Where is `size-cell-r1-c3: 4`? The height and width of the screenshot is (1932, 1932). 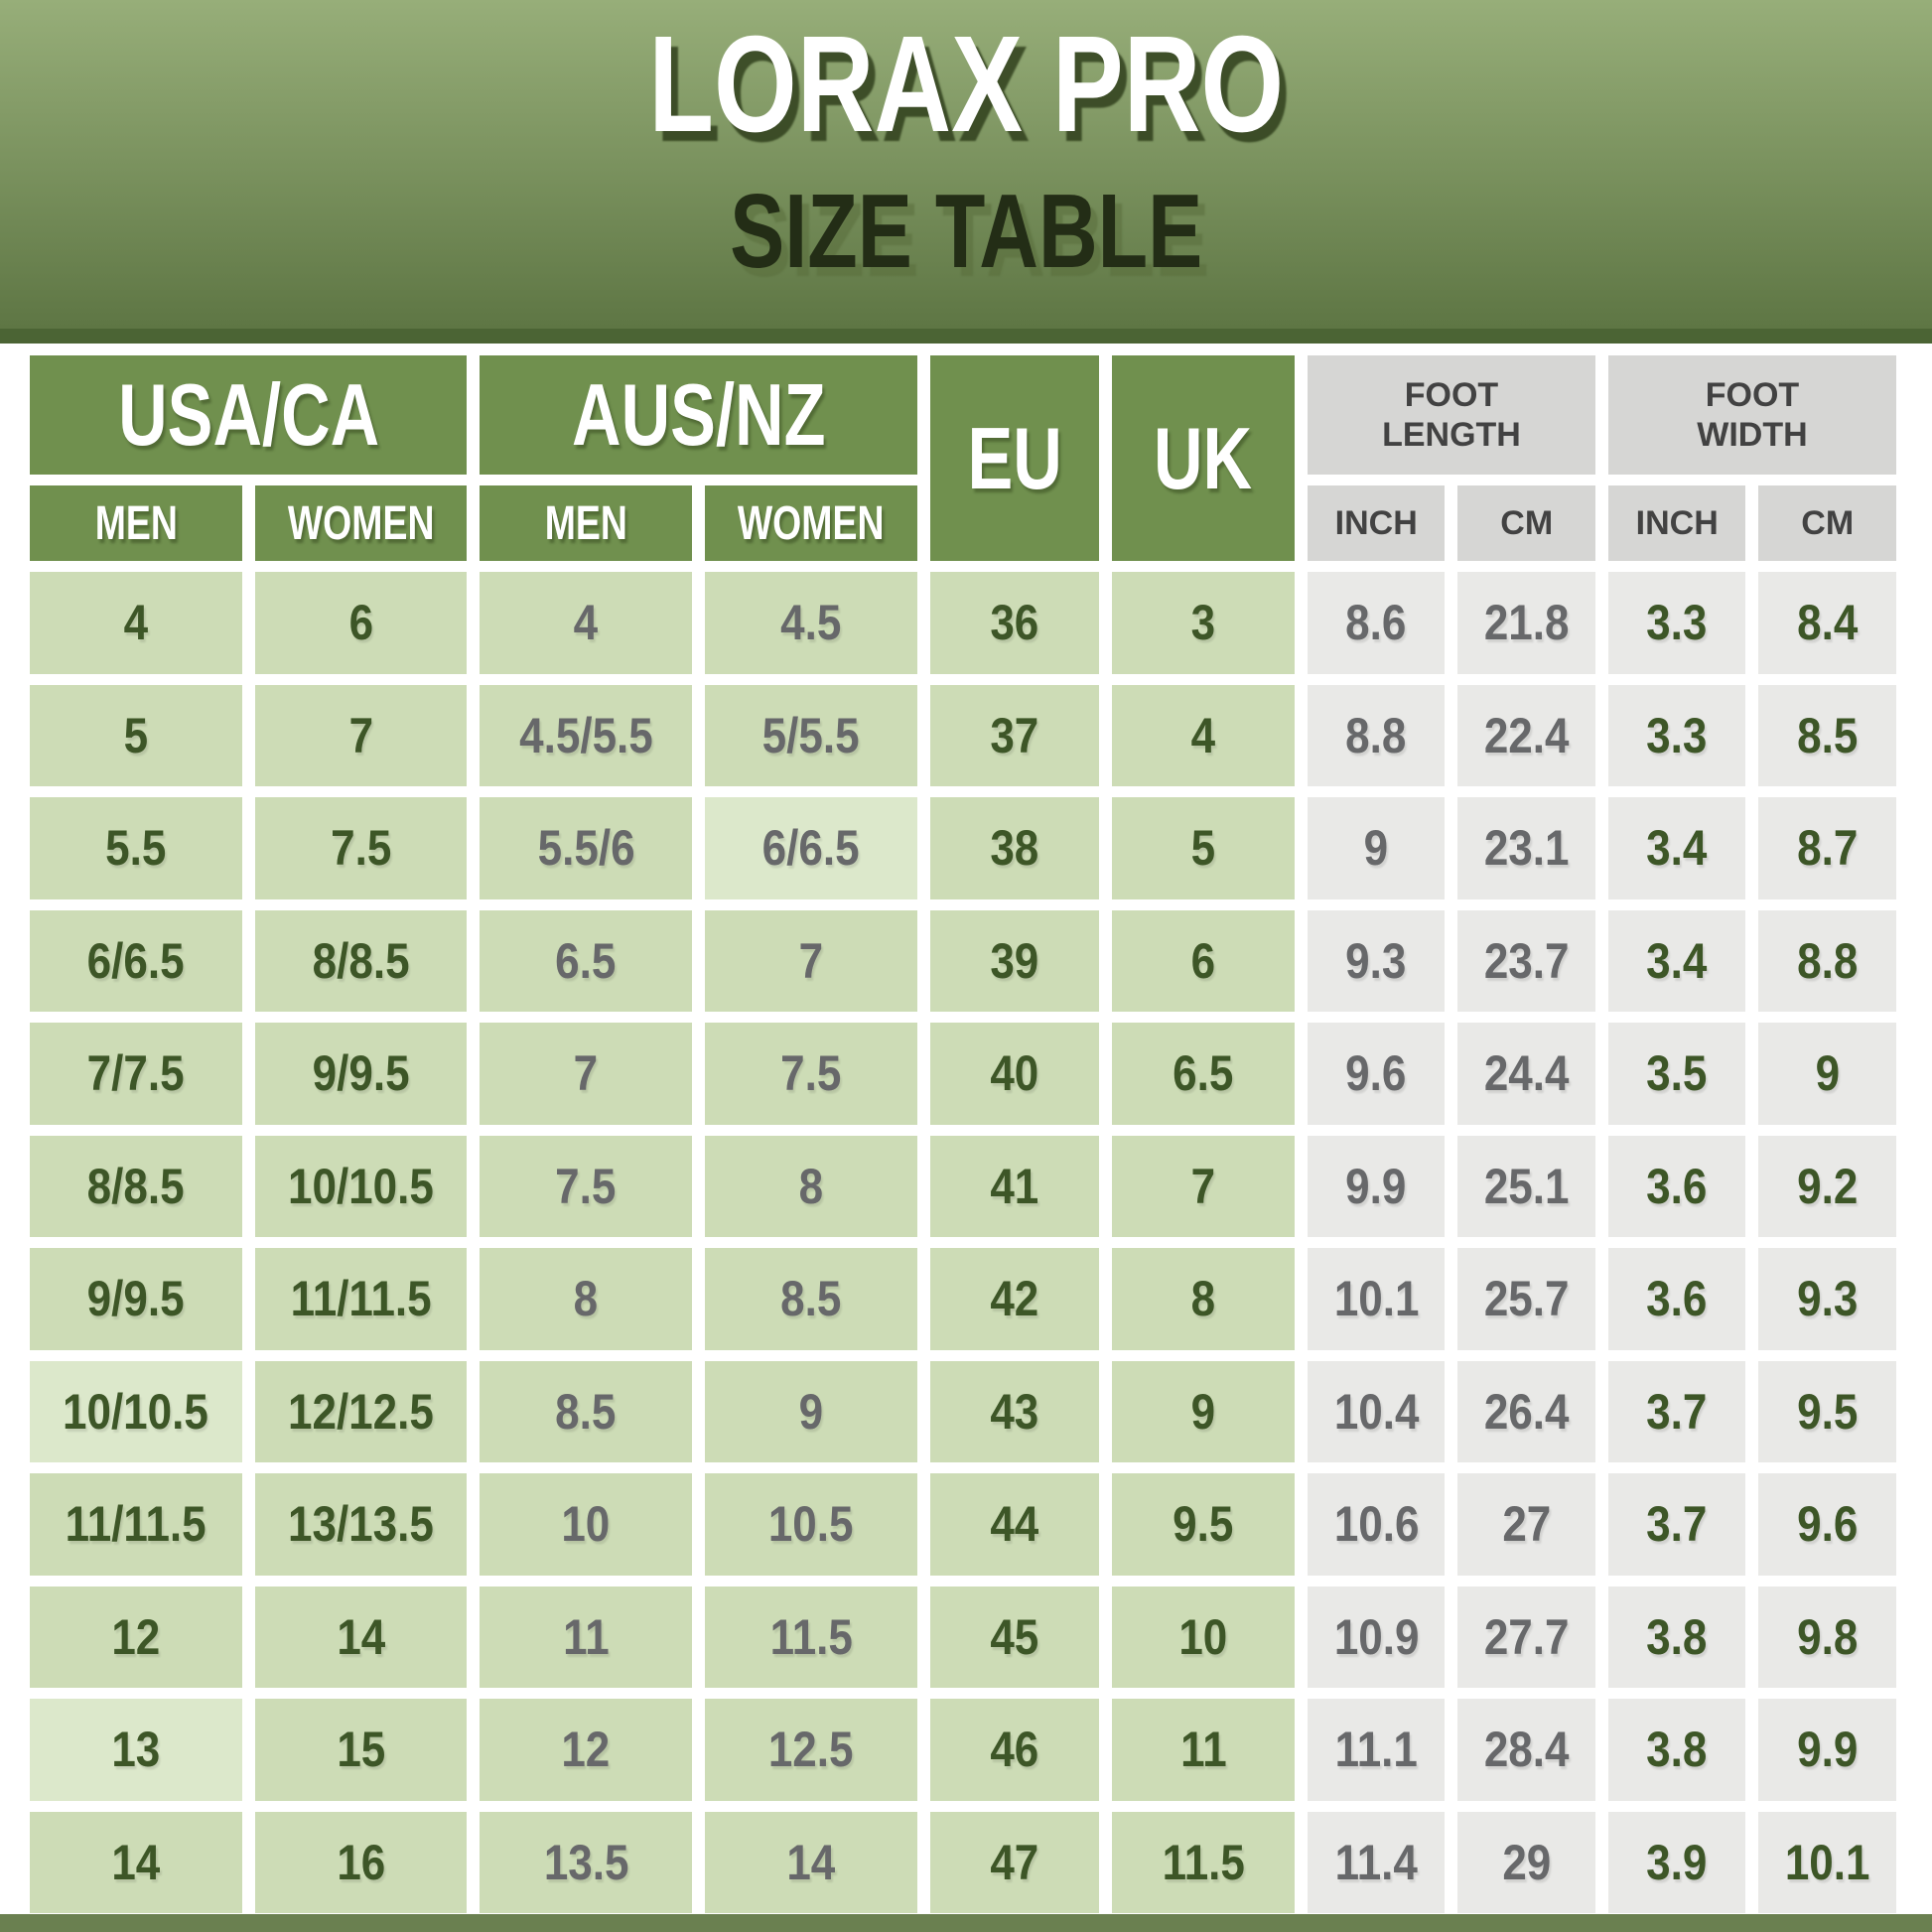
size-cell-r1-c3: 4 is located at coordinates (586, 623).